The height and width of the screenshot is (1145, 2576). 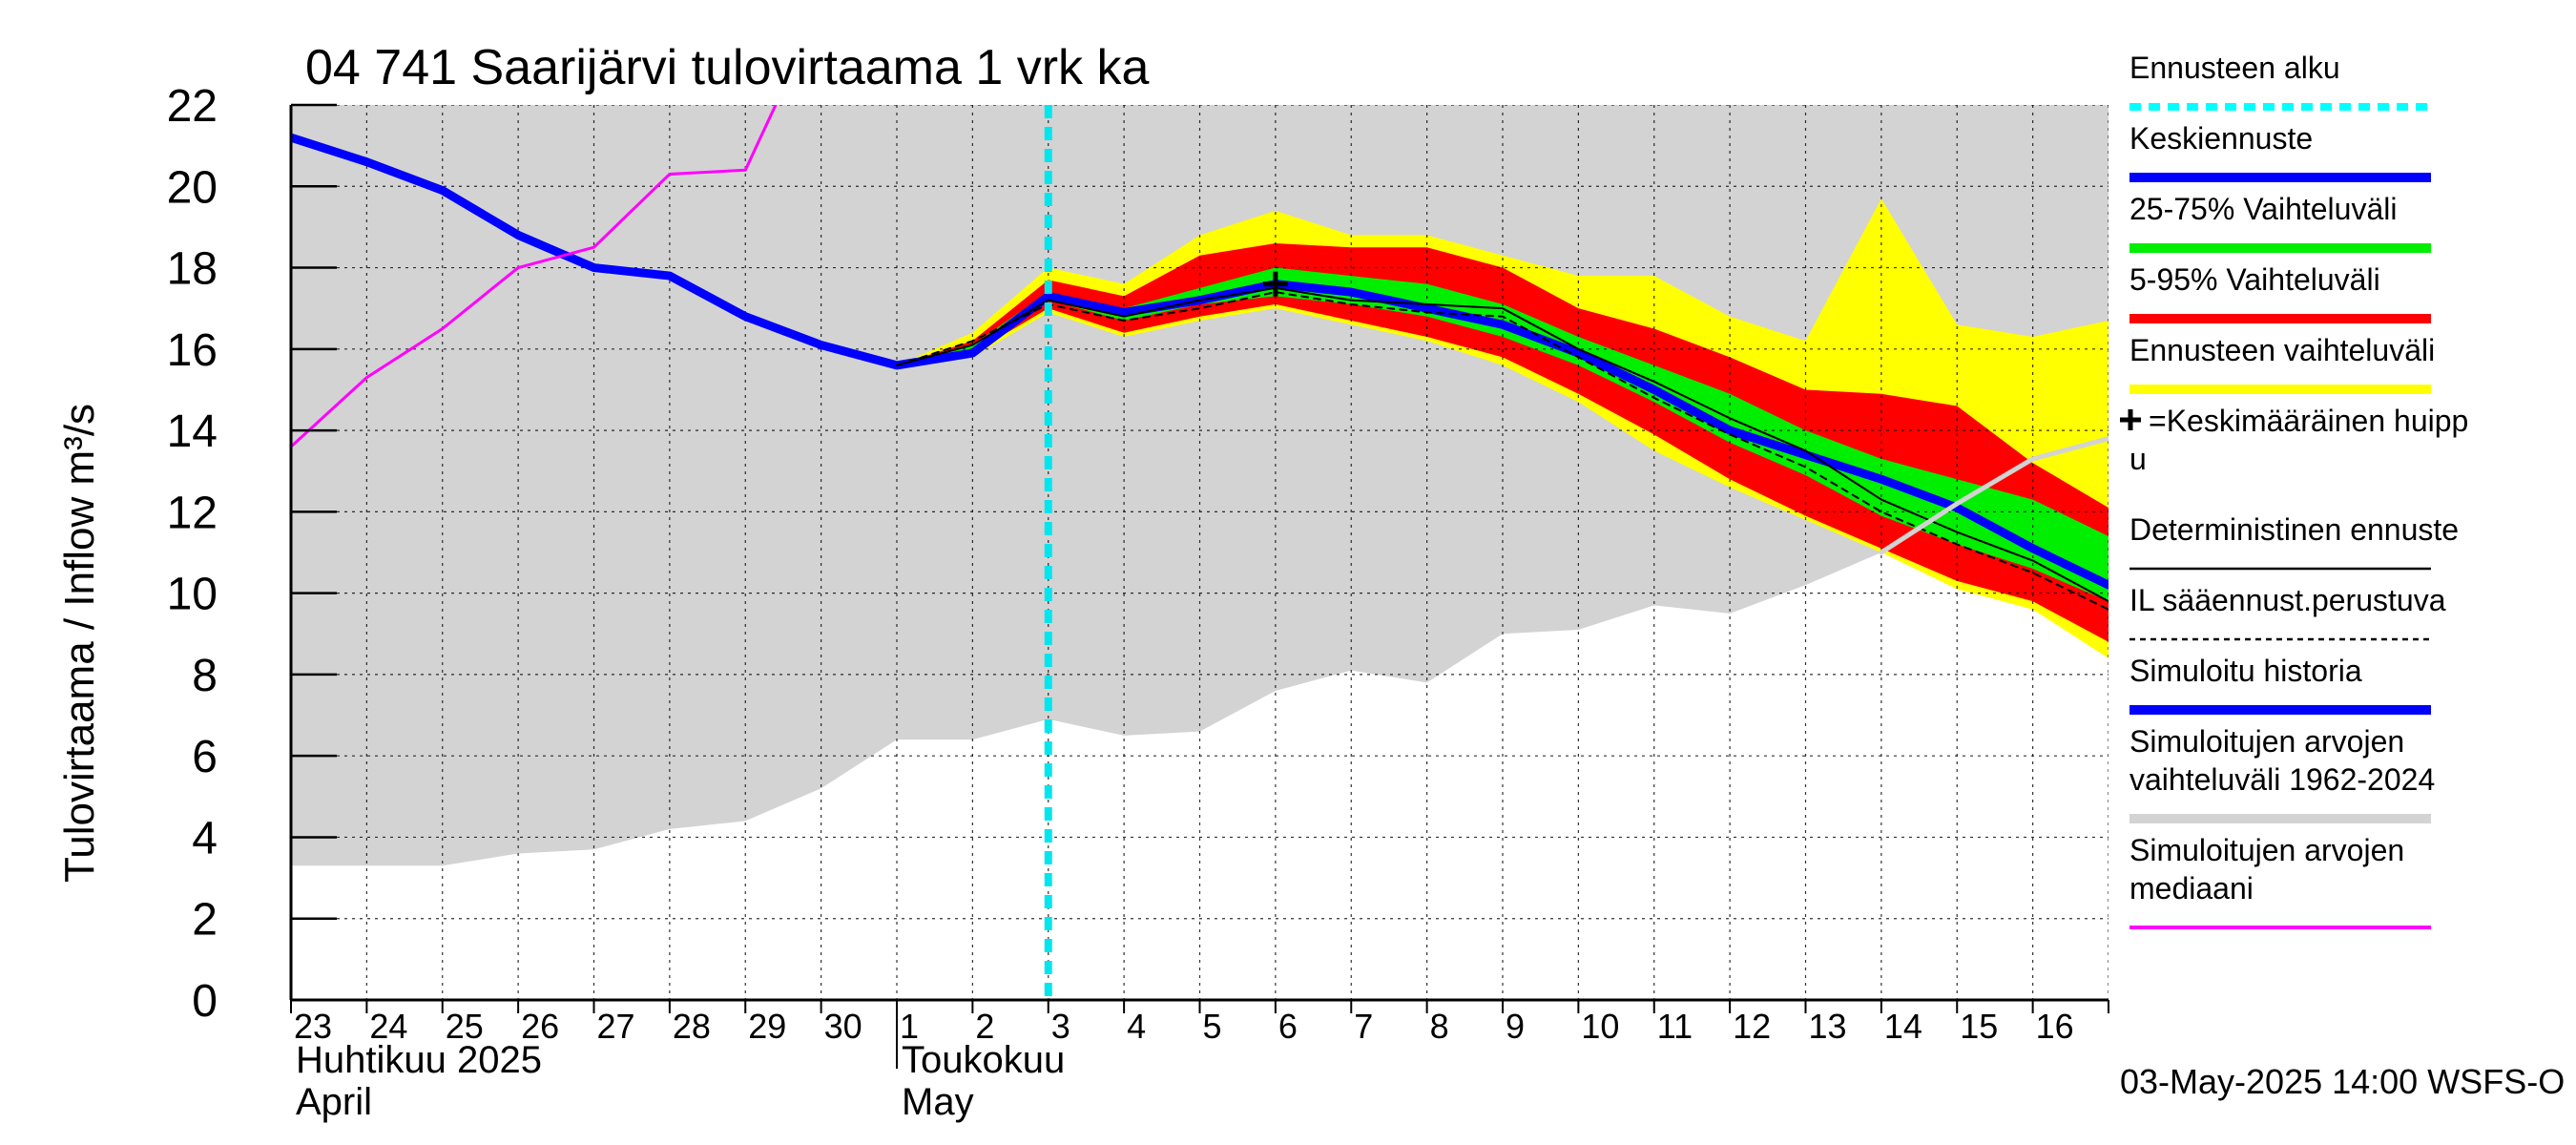 I want to click on legend-label: Simuloitu historia, so click(x=2245, y=671).